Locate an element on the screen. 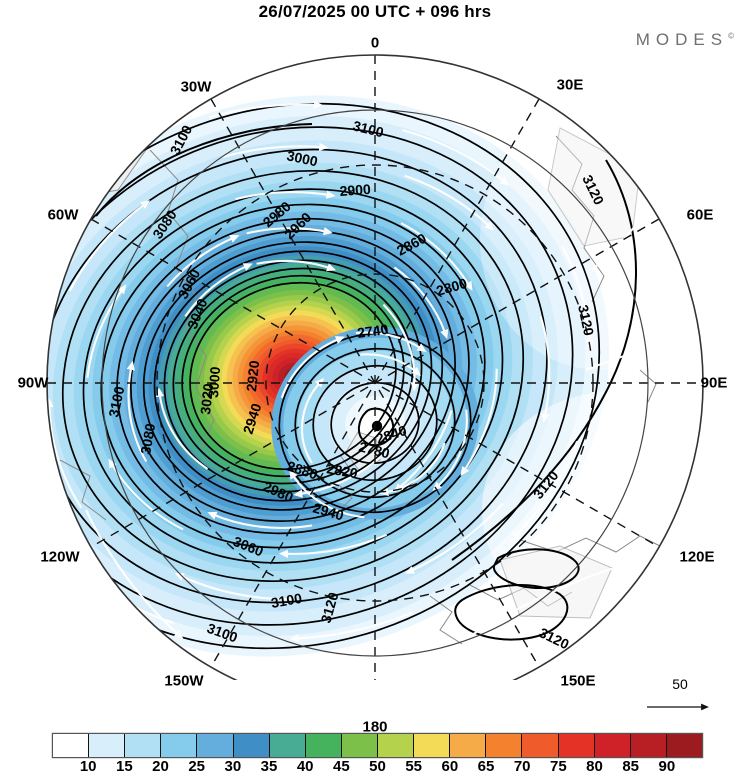  lon-label-150w: 150W is located at coordinates (184, 681).